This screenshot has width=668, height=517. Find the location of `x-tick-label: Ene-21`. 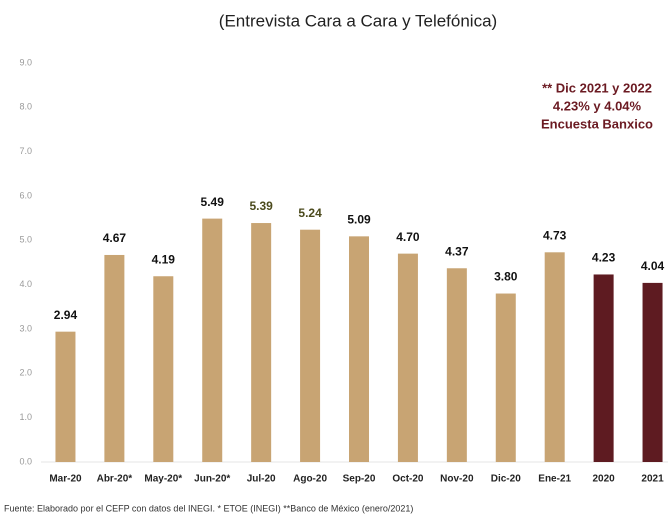

x-tick-label: Ene-21 is located at coordinates (554, 479).